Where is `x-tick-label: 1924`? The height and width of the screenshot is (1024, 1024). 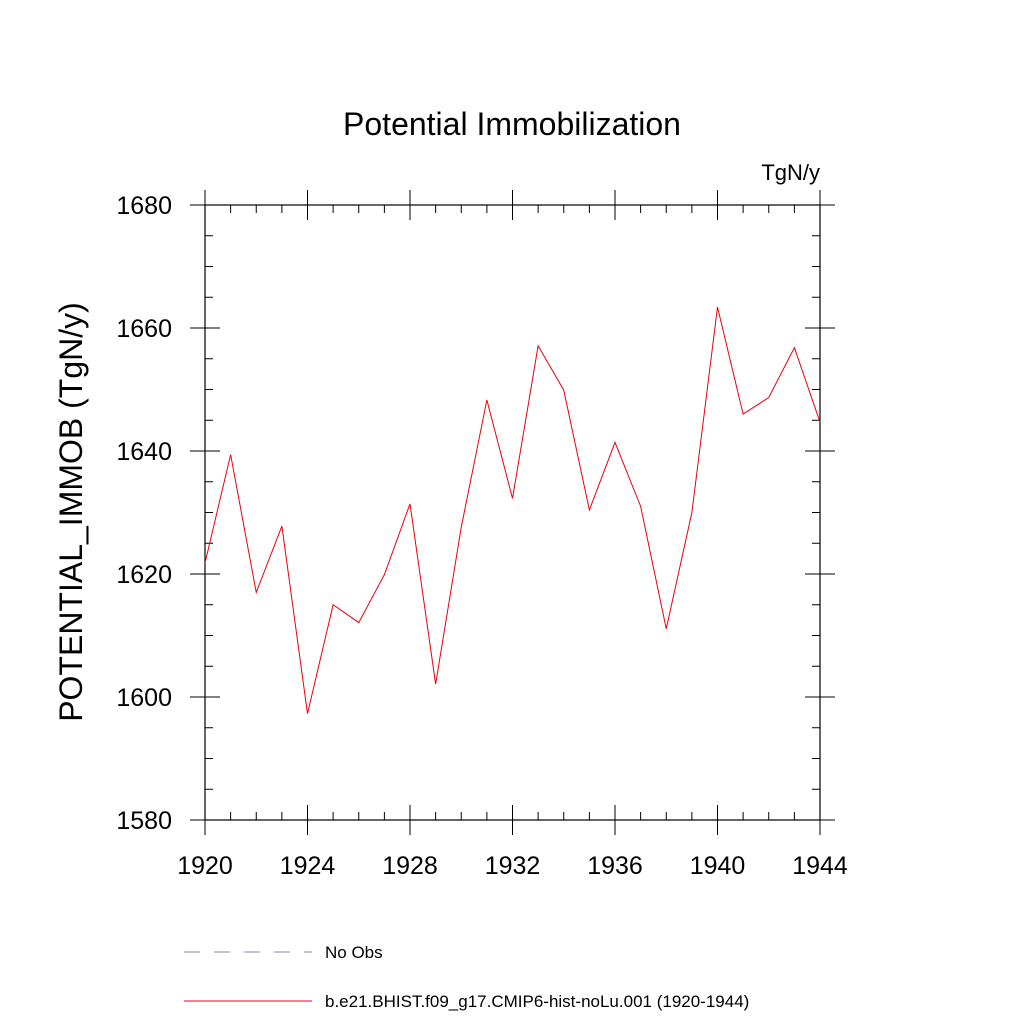 x-tick-label: 1924 is located at coordinates (308, 866).